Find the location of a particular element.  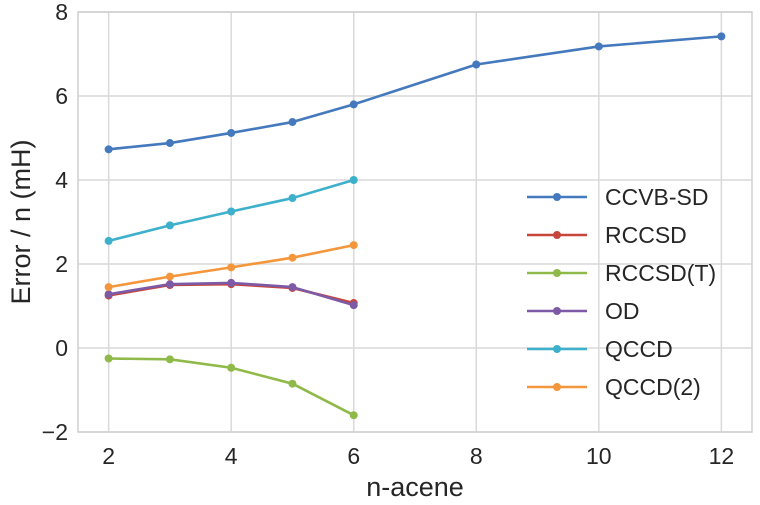

x-tick-label: 6 is located at coordinates (353, 456).